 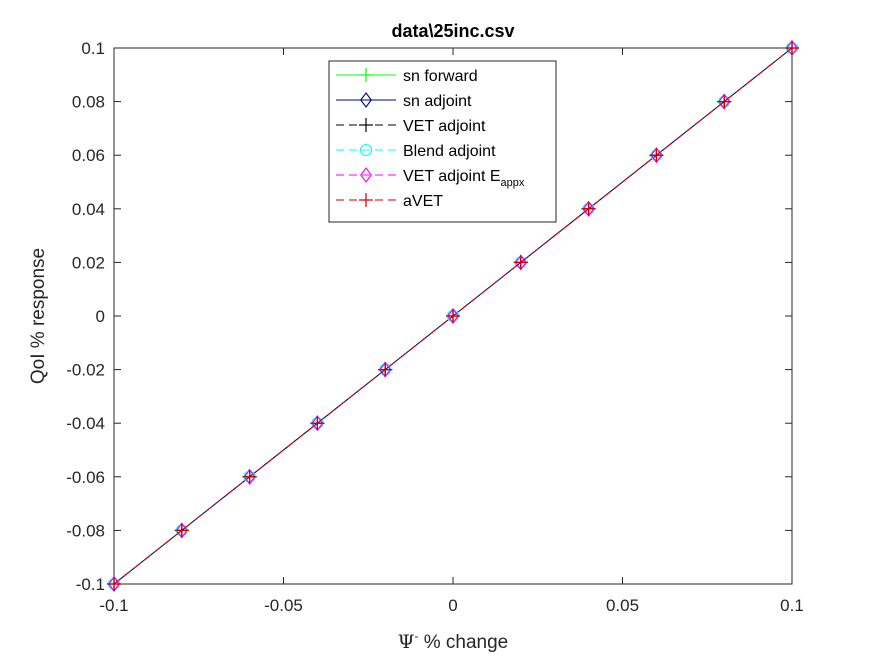 I want to click on legend-label: sn adjoint, so click(x=437, y=101).